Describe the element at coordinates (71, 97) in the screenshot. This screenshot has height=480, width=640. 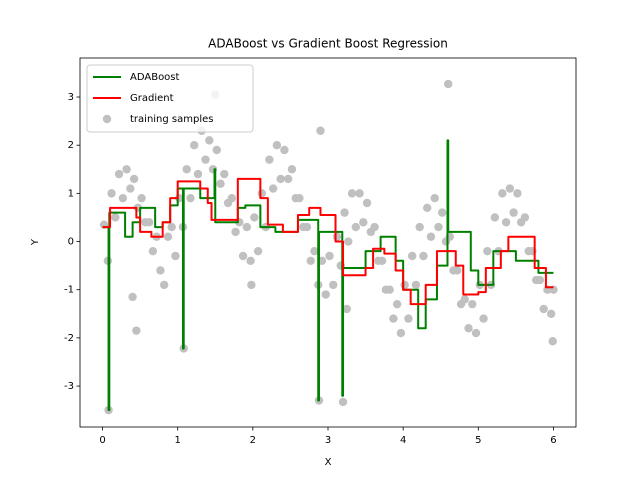
I see `y-tick-label: 3` at that location.